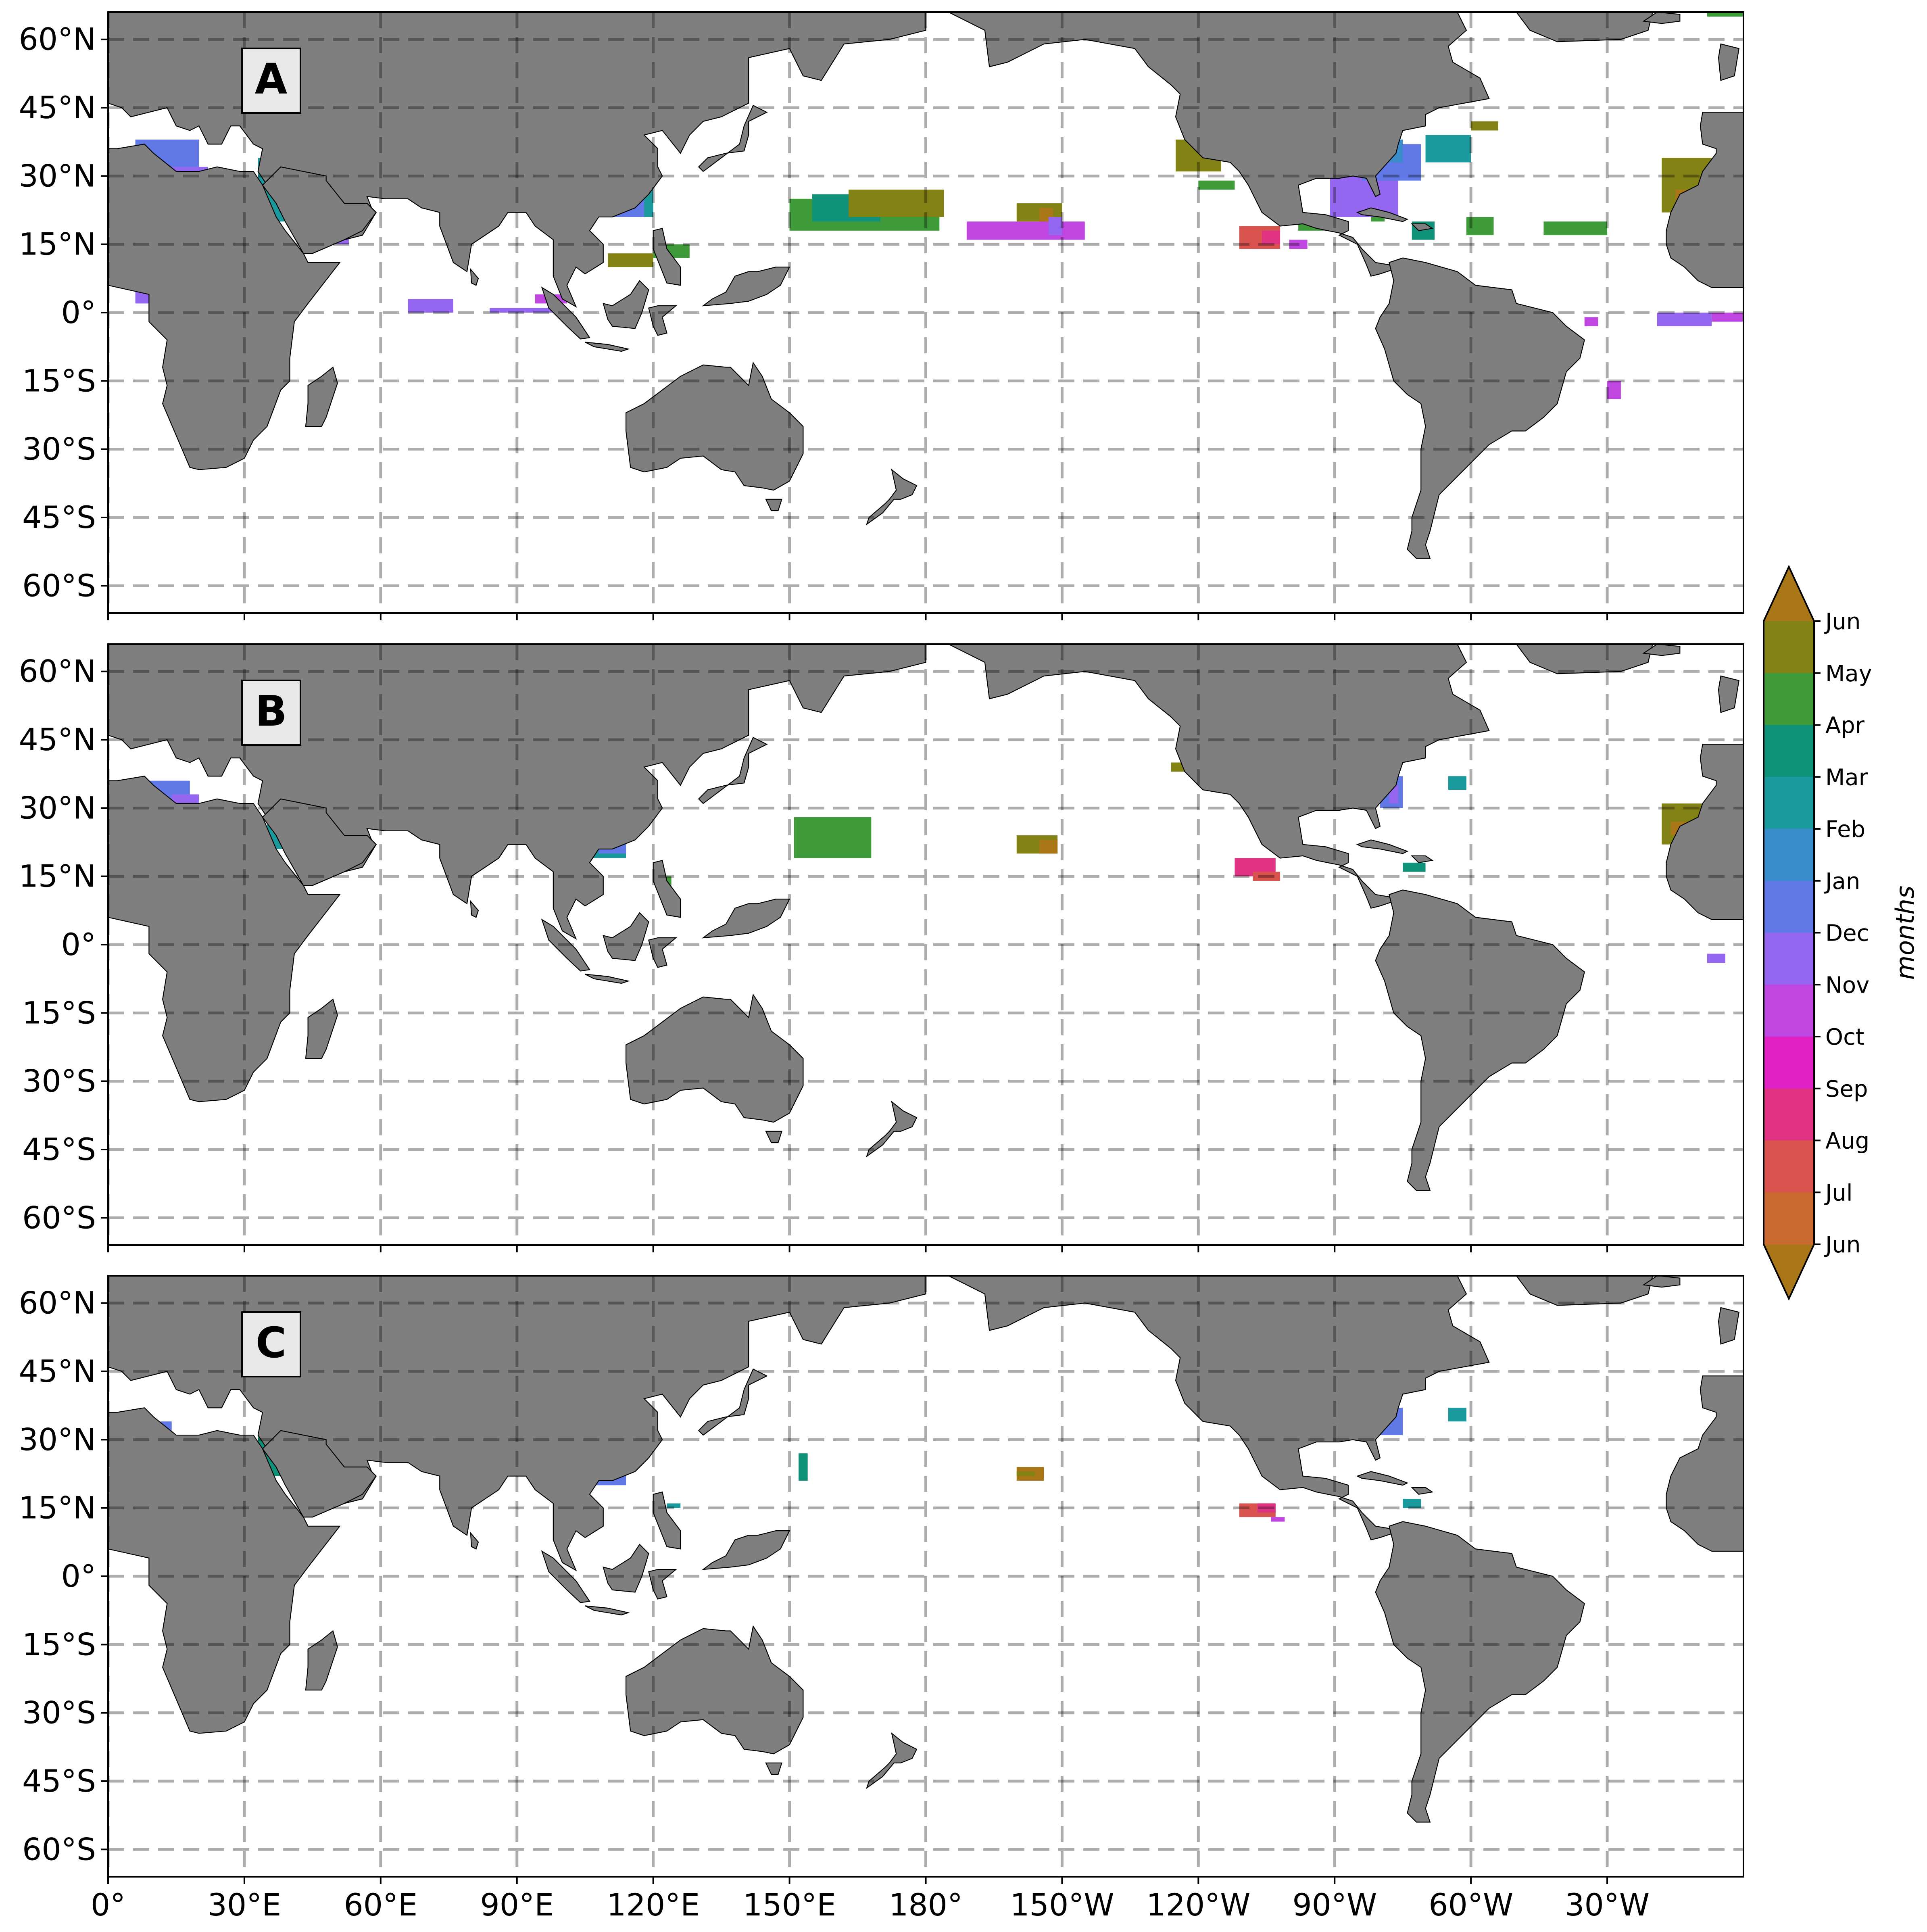 The width and height of the screenshot is (1927, 1932). What do you see at coordinates (1838, 1193) in the screenshot?
I see `colorbar-tick-label: Jul` at bounding box center [1838, 1193].